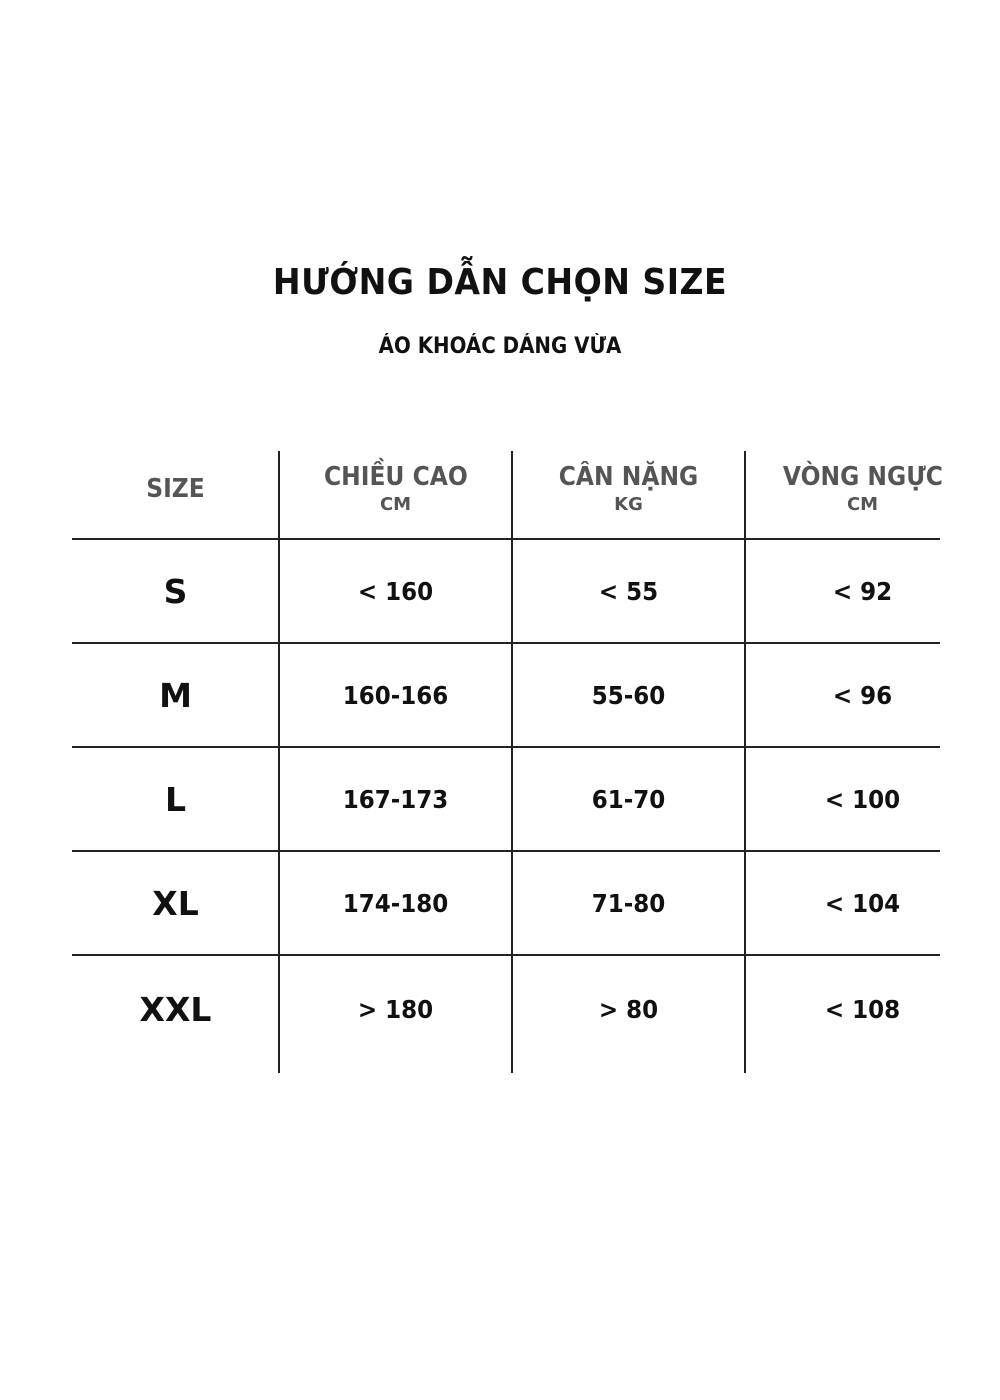 The height and width of the screenshot is (1400, 1000). I want to click on size-label: L, so click(175, 799).